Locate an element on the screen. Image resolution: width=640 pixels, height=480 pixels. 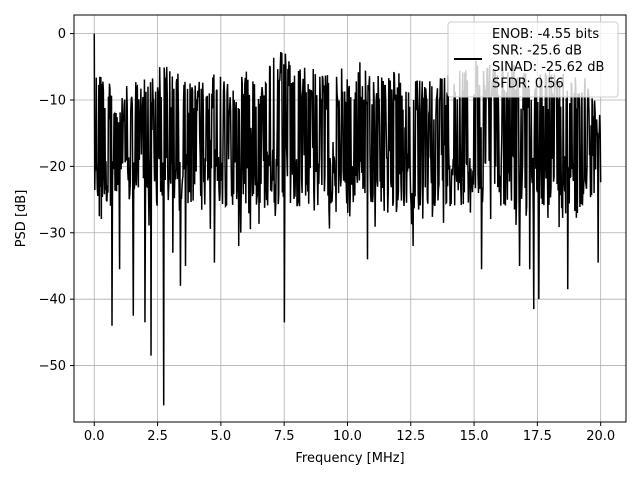
x-tick-label: 0.0 is located at coordinates (94, 436).